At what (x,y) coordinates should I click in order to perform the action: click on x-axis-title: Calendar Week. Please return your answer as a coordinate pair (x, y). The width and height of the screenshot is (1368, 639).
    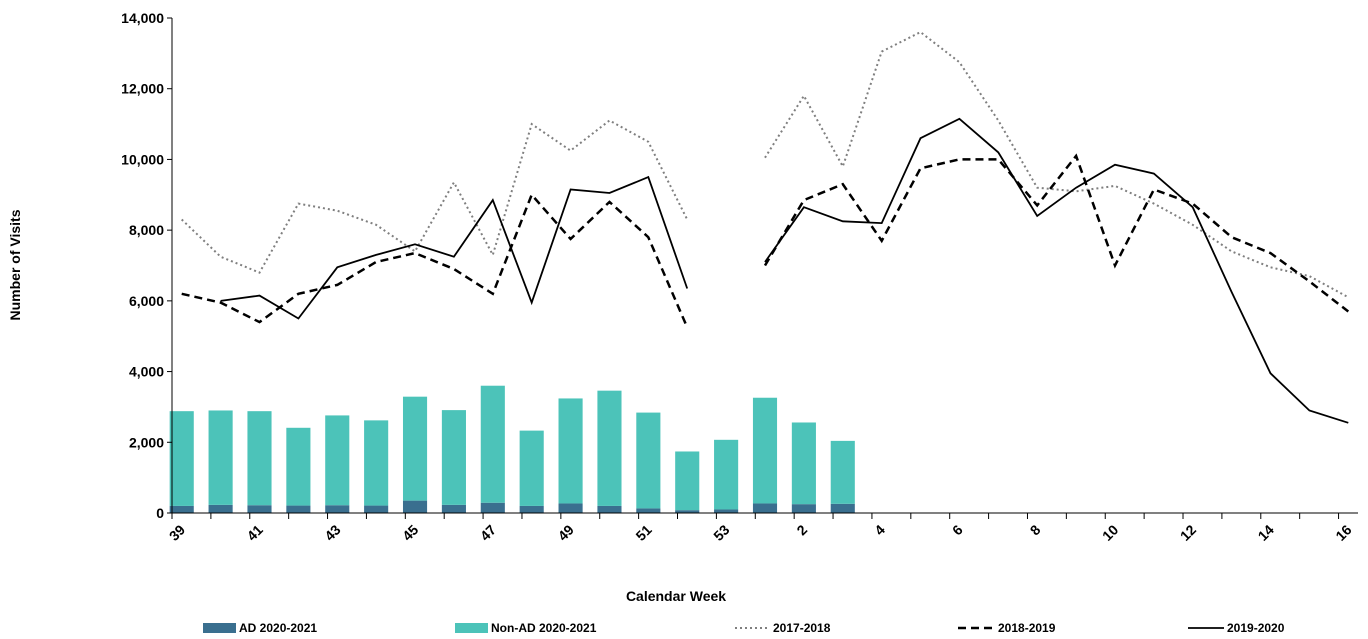
    Looking at the image, I should click on (676, 596).